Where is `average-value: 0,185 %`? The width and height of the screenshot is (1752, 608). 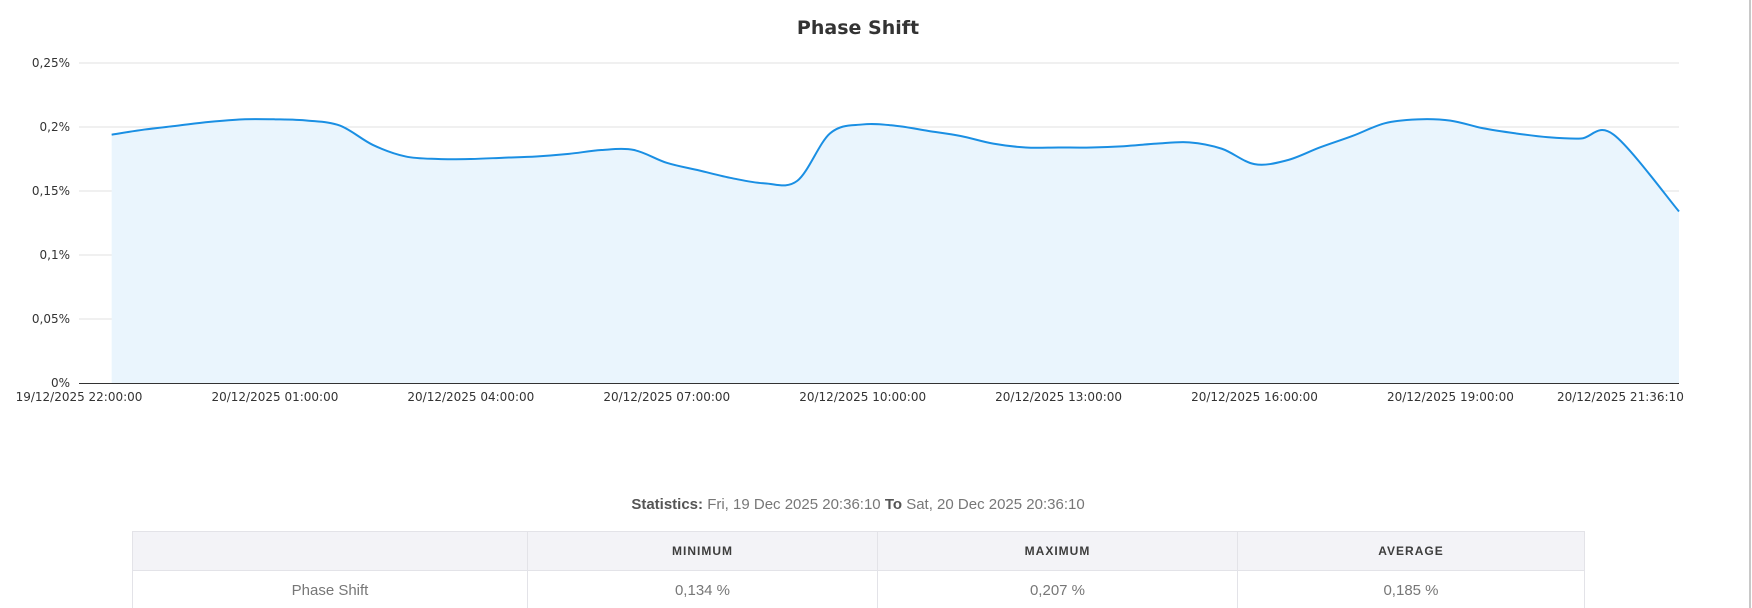
average-value: 0,185 % is located at coordinates (1411, 589).